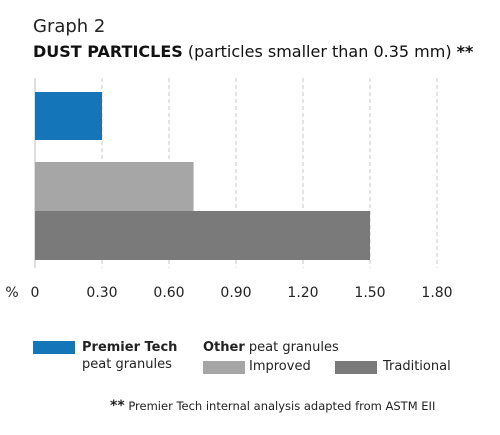 The width and height of the screenshot is (500, 435). Describe the element at coordinates (224, 367) in the screenshot. I see `legend-swatch-improved` at that location.